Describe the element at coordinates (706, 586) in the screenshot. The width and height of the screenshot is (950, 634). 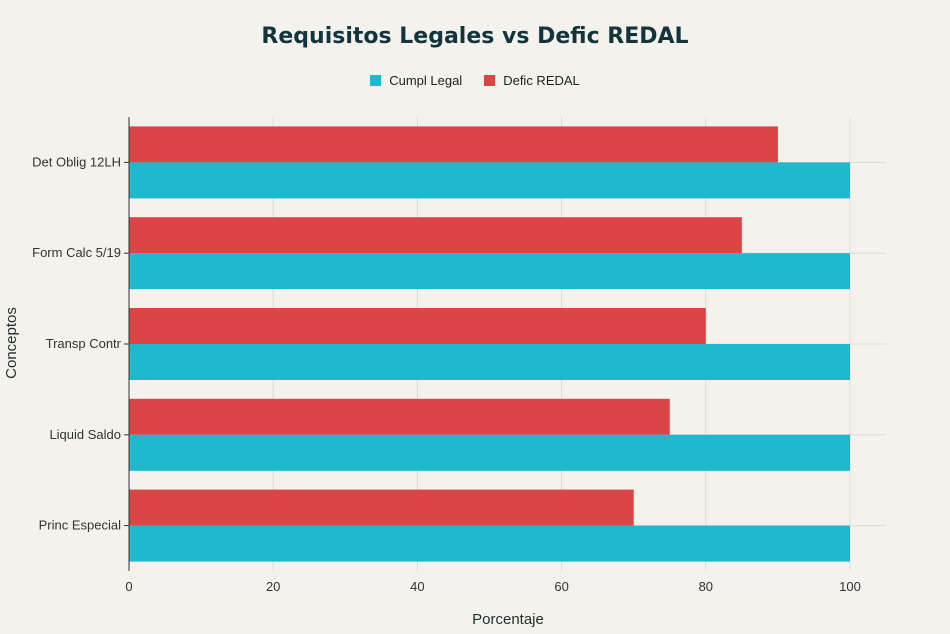
I see `x-tick-label: 80` at that location.